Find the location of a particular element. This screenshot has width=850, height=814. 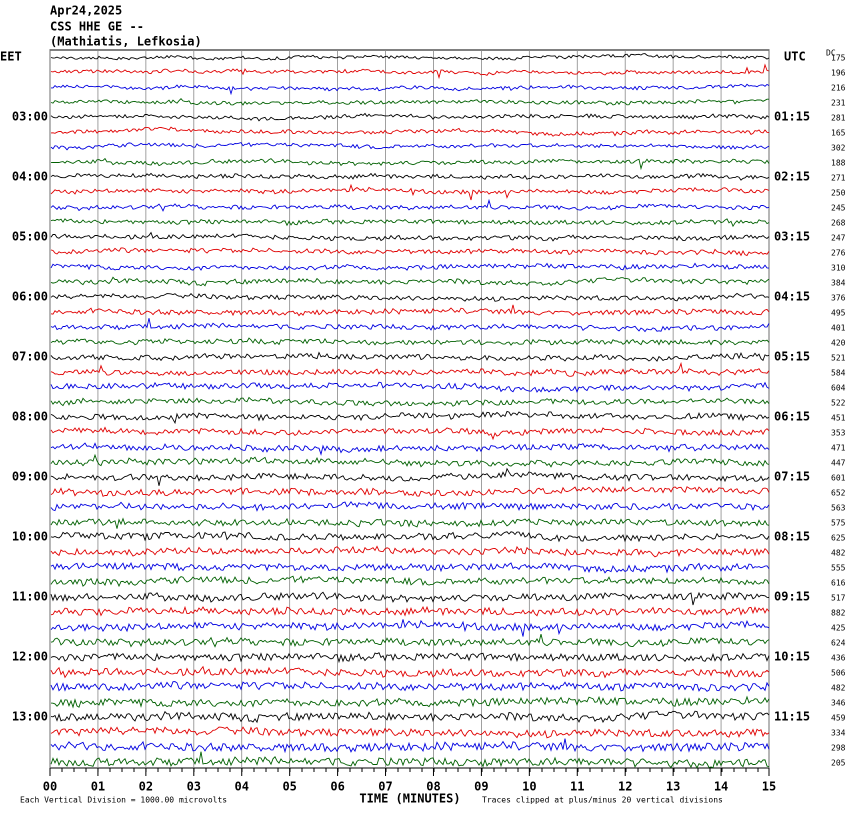

right-time-label: 09:15 is located at coordinates (792, 597).